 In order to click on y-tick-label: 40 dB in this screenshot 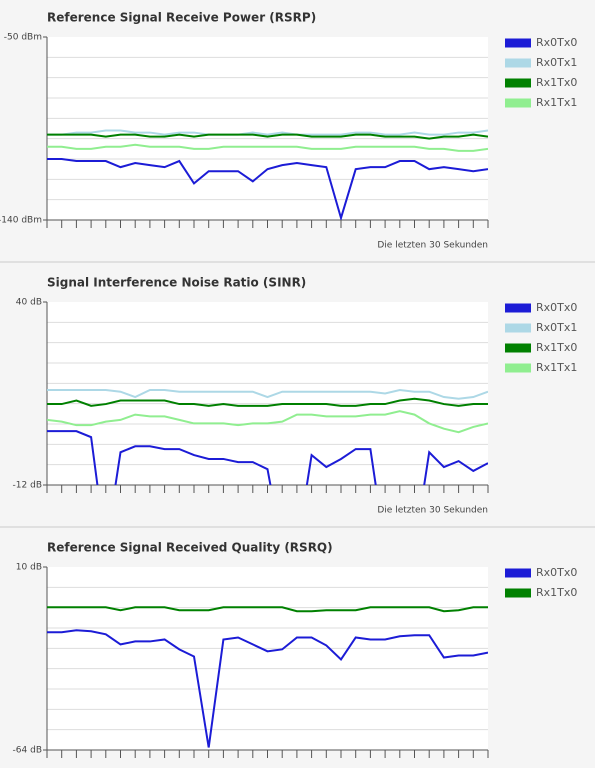, I will do `click(29, 303)`.